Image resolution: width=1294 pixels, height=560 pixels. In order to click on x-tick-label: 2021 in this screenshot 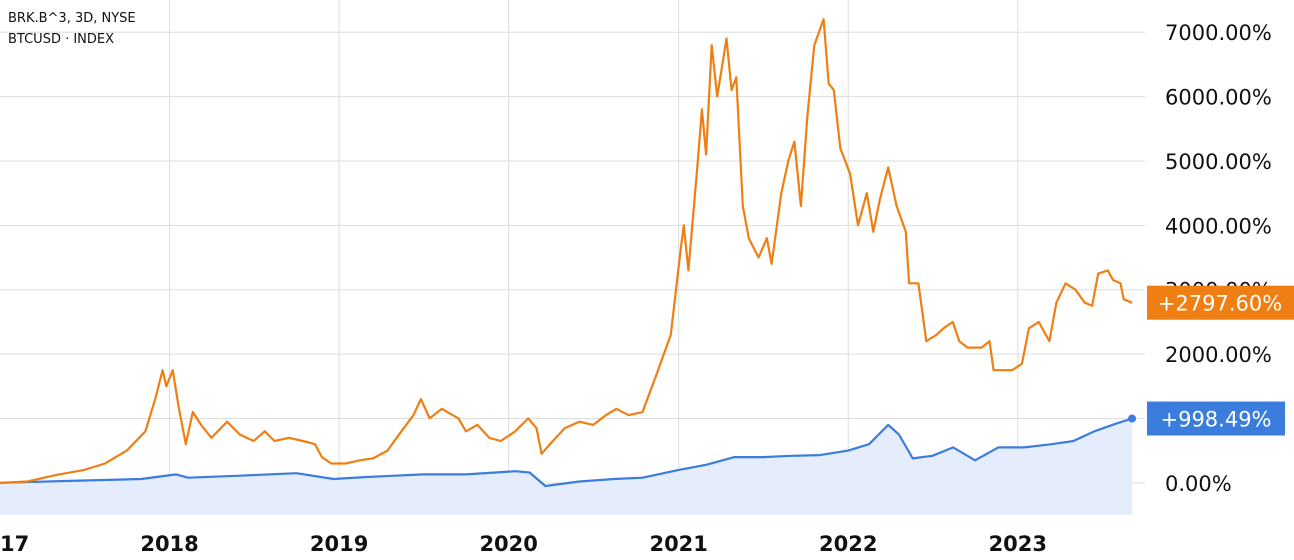, I will do `click(678, 544)`.